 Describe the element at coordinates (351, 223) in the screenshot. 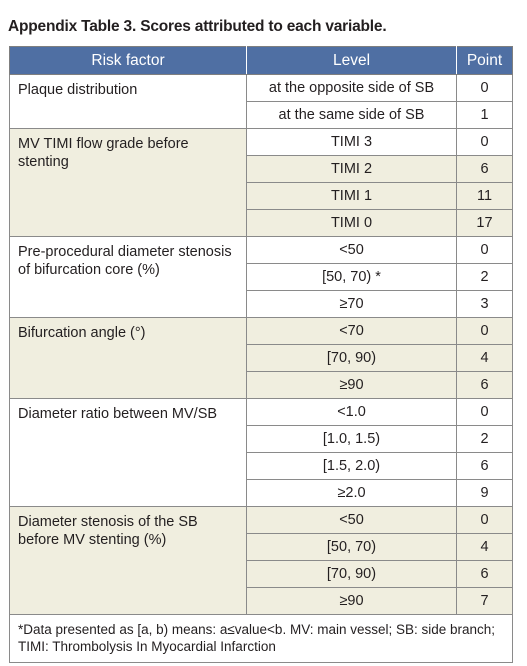

I see `level-cell: TIMI 0` at that location.